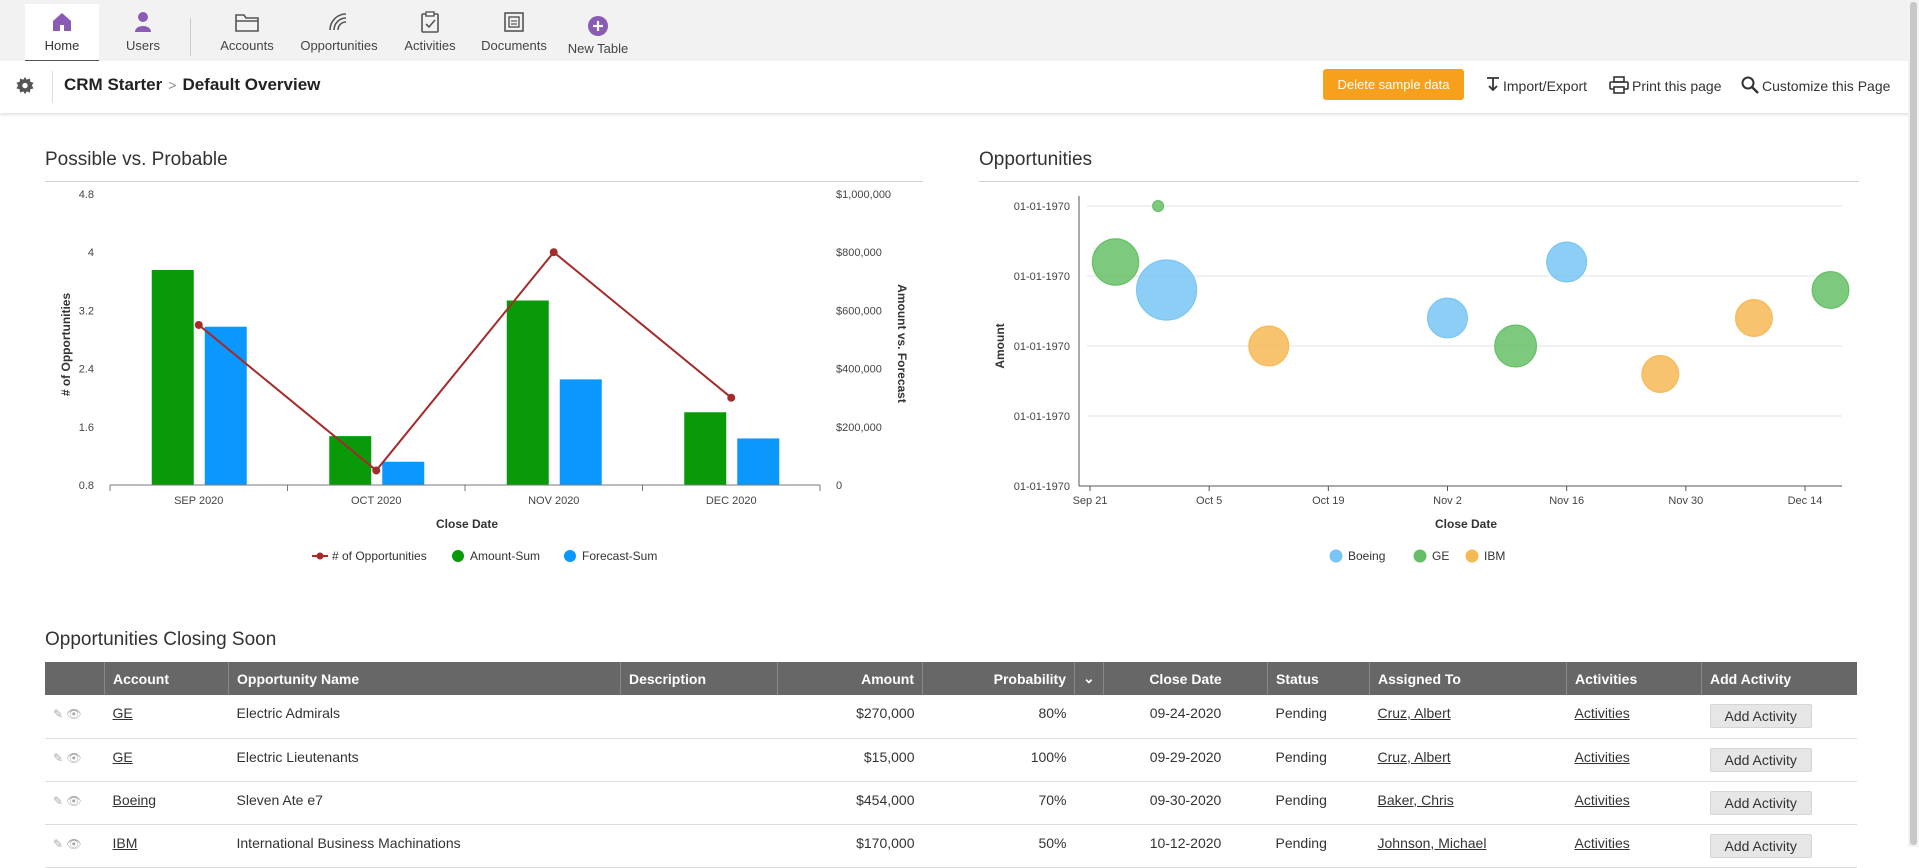  I want to click on header-account: Account, so click(166, 678).